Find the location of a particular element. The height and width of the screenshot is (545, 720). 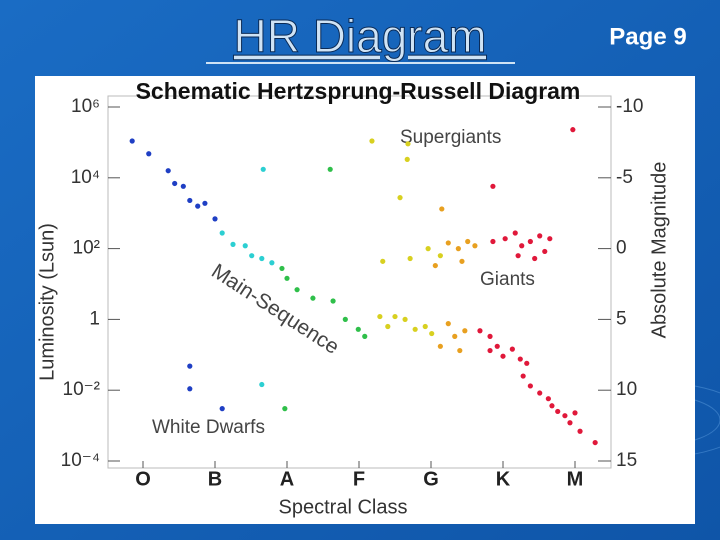

y-tick-label: 10⁶ is located at coordinates (85, 106).